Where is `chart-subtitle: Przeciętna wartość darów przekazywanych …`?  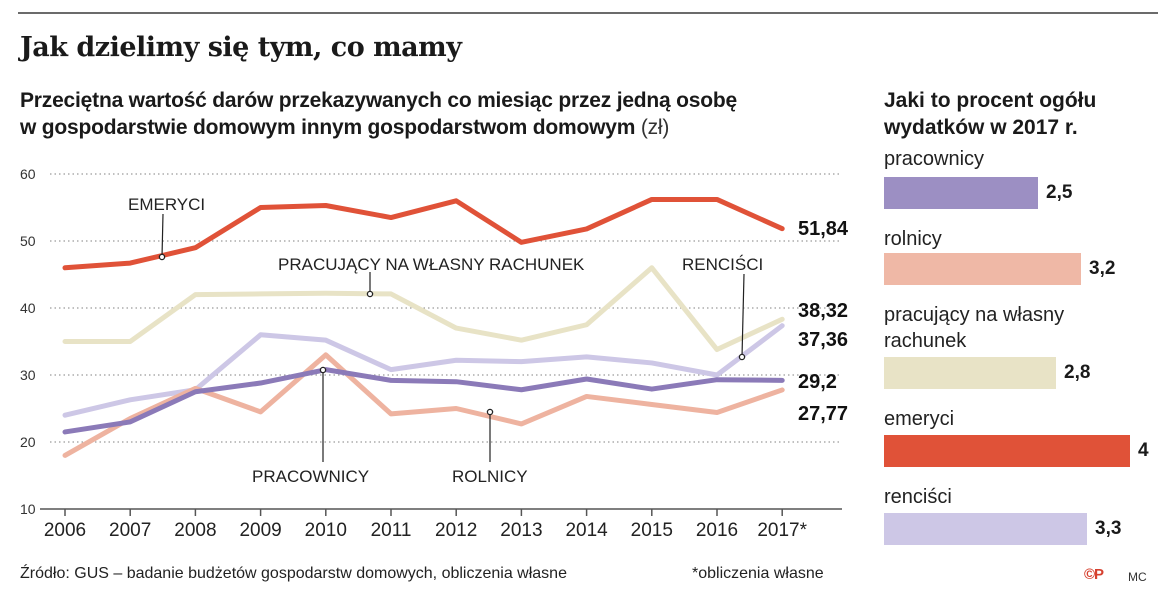 chart-subtitle: Przeciętna wartość darów przekazywanych … is located at coordinates (445, 114).